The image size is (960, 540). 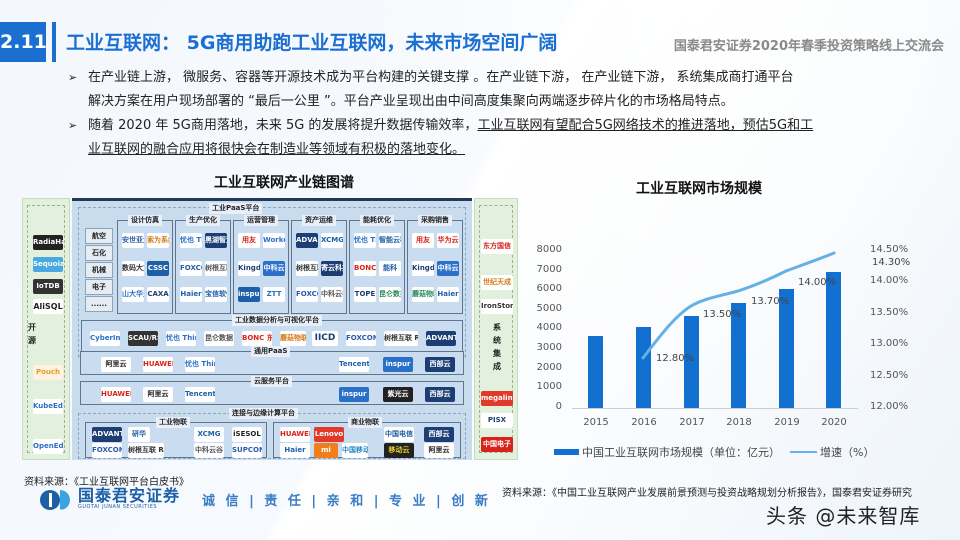 What do you see at coordinates (355, 450) in the screenshot?
I see `logo: 中国移动` at bounding box center [355, 450].